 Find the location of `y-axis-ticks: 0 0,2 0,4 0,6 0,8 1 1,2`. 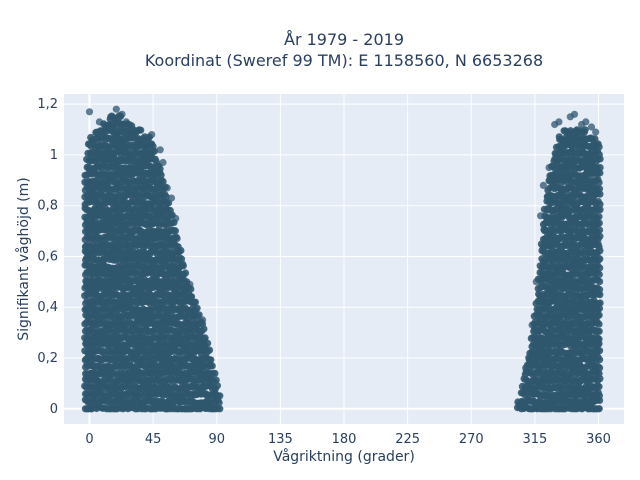

y-axis-ticks: 0 0,2 0,4 0,6 0,8 1 1,2 is located at coordinates (47, 257).